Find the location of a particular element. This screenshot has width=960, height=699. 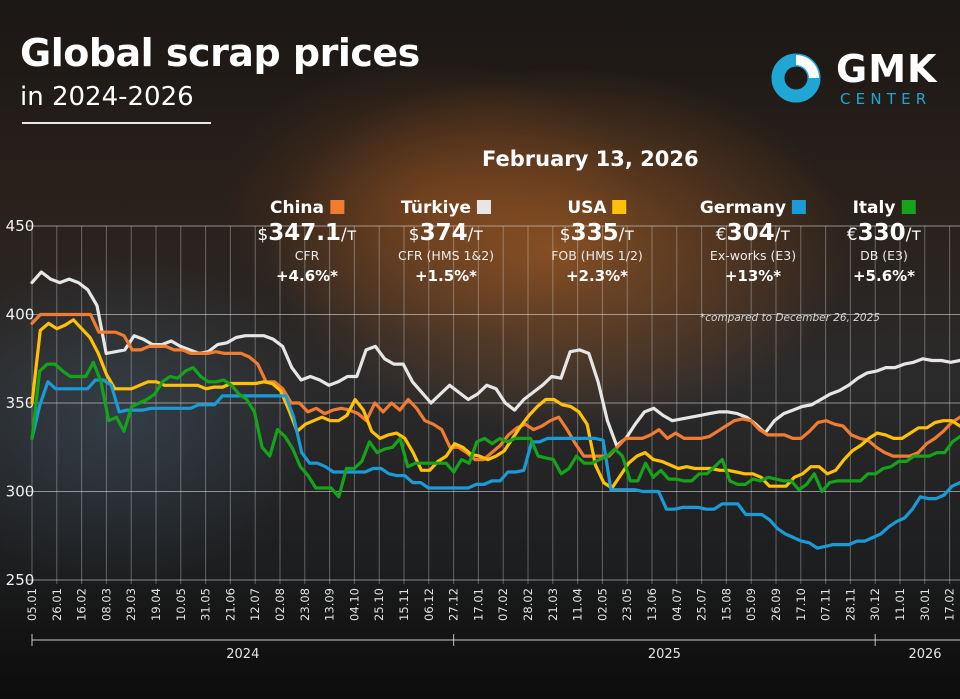

x-tick-label: 28.11 is located at coordinates (850, 604).